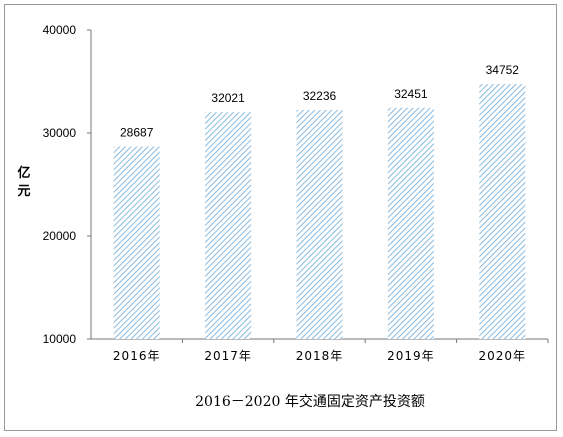  I want to click on y-tick-label: 40000, so click(60, 30).